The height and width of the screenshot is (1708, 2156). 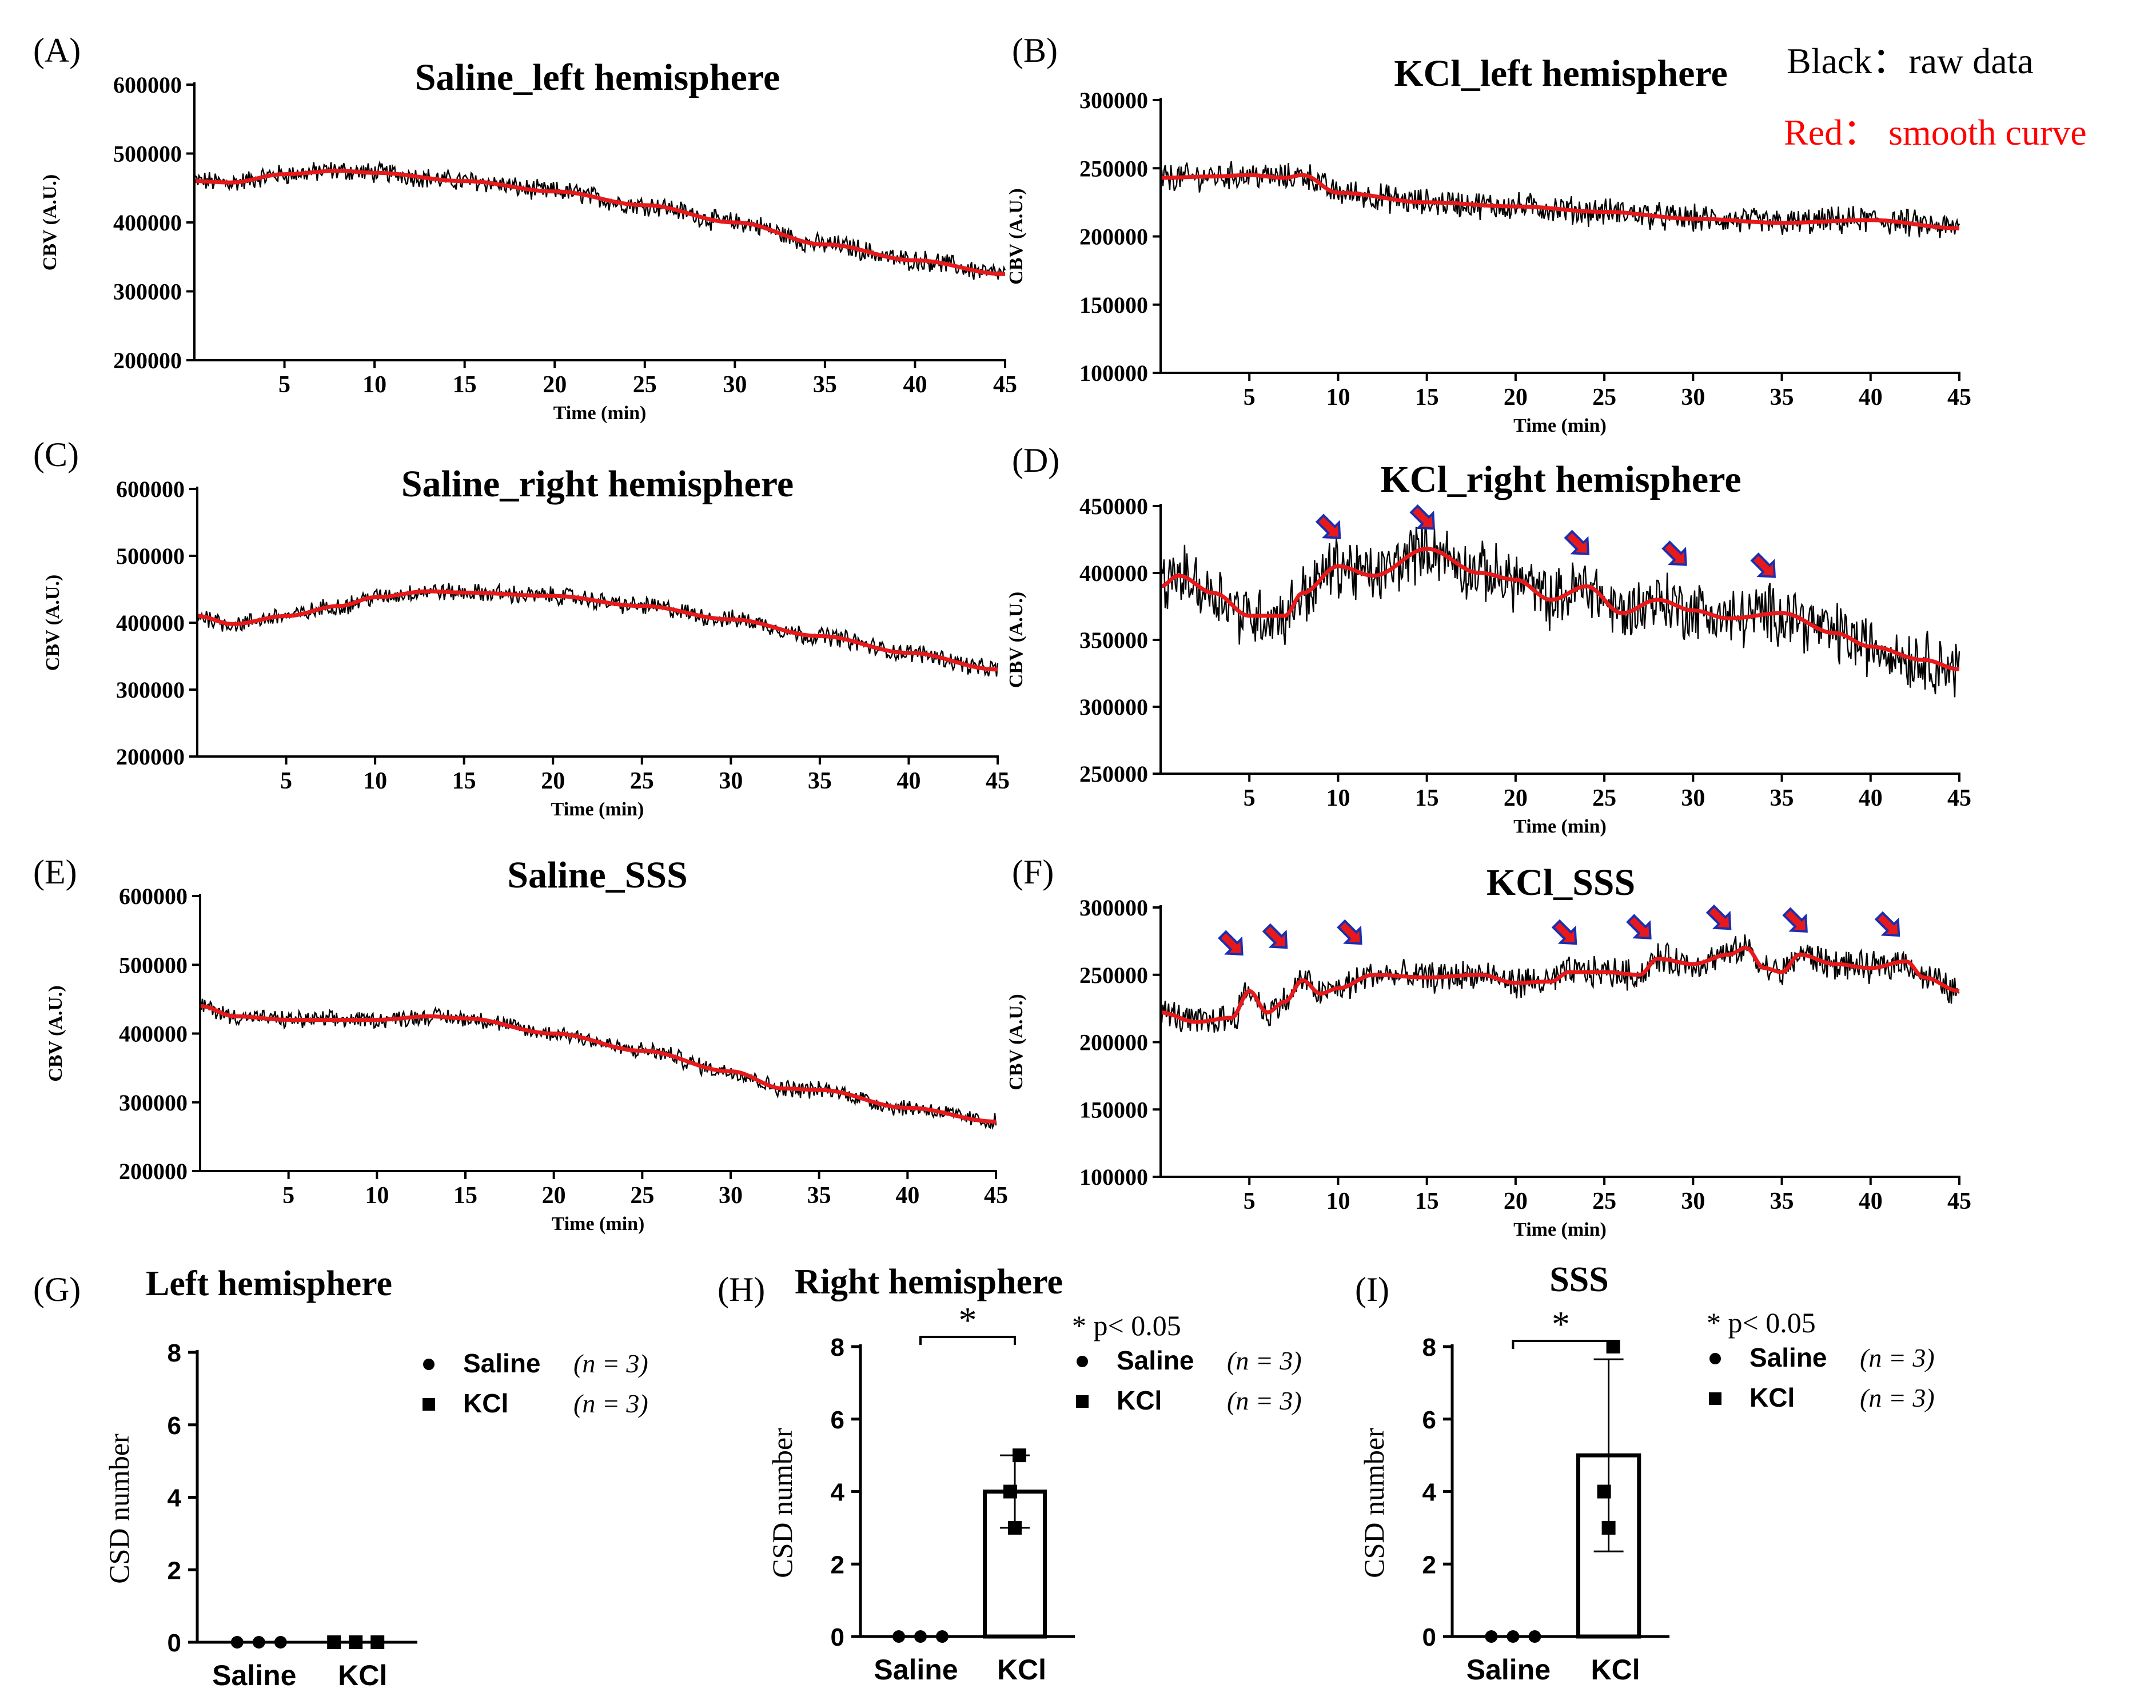 What do you see at coordinates (837, 1347) in the screenshot?
I see `y-tick-label: 8` at bounding box center [837, 1347].